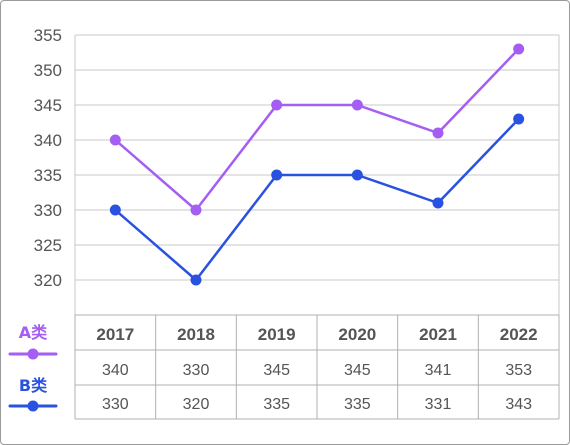  I want to click on y-tick-label: 355, so click(48, 35).